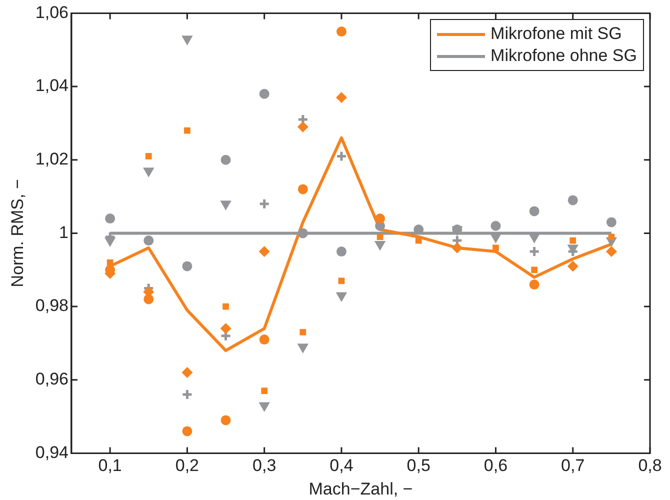 Image resolution: width=670 pixels, height=500 pixels. I want to click on y-tick-label: 1,02, so click(51, 159).